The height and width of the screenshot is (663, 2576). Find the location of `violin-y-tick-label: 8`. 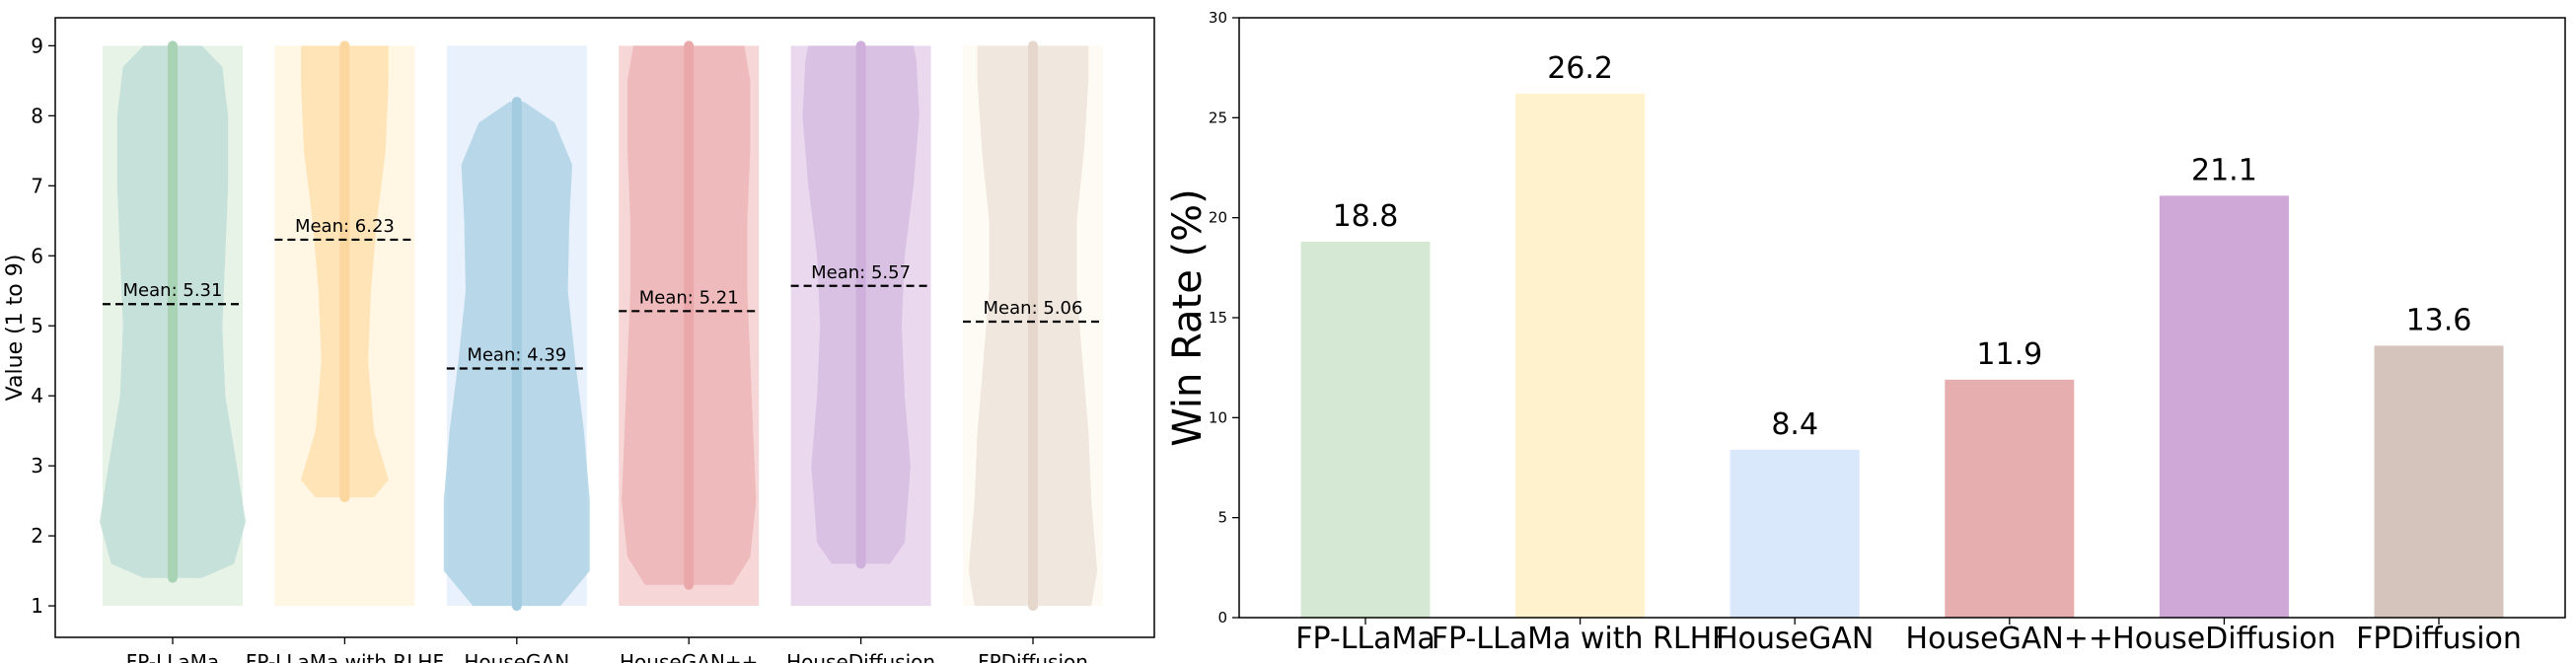

violin-y-tick-label: 8 is located at coordinates (37, 115).